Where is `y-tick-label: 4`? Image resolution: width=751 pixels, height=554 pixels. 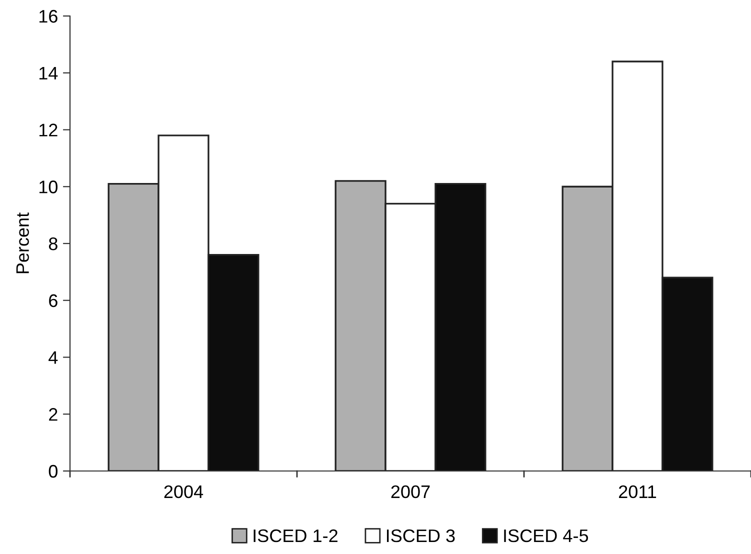
y-tick-label: 4 is located at coordinates (53, 357).